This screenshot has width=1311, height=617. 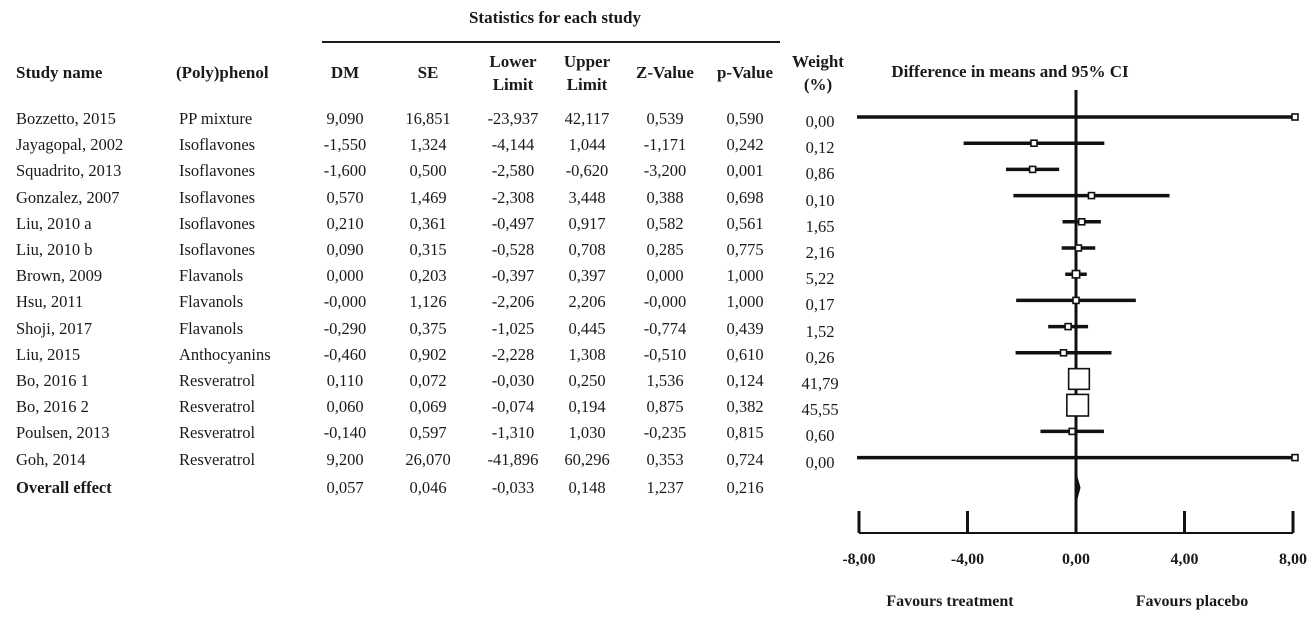 I want to click on dm-value: -1,600, so click(x=345, y=171).